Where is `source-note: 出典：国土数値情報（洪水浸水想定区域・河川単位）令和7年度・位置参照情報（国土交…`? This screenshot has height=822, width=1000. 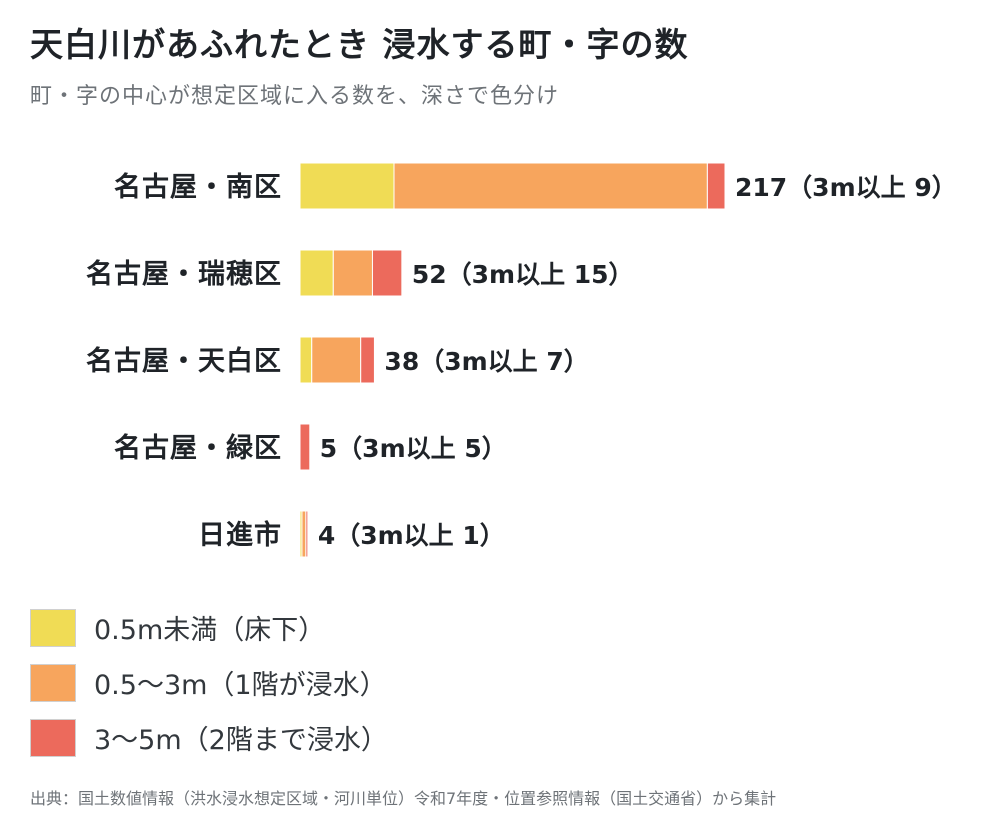
source-note: 出典：国土数値情報（洪水浸水想定区域・河川単位）令和7年度・位置参照情報（国土交… is located at coordinates (403, 798).